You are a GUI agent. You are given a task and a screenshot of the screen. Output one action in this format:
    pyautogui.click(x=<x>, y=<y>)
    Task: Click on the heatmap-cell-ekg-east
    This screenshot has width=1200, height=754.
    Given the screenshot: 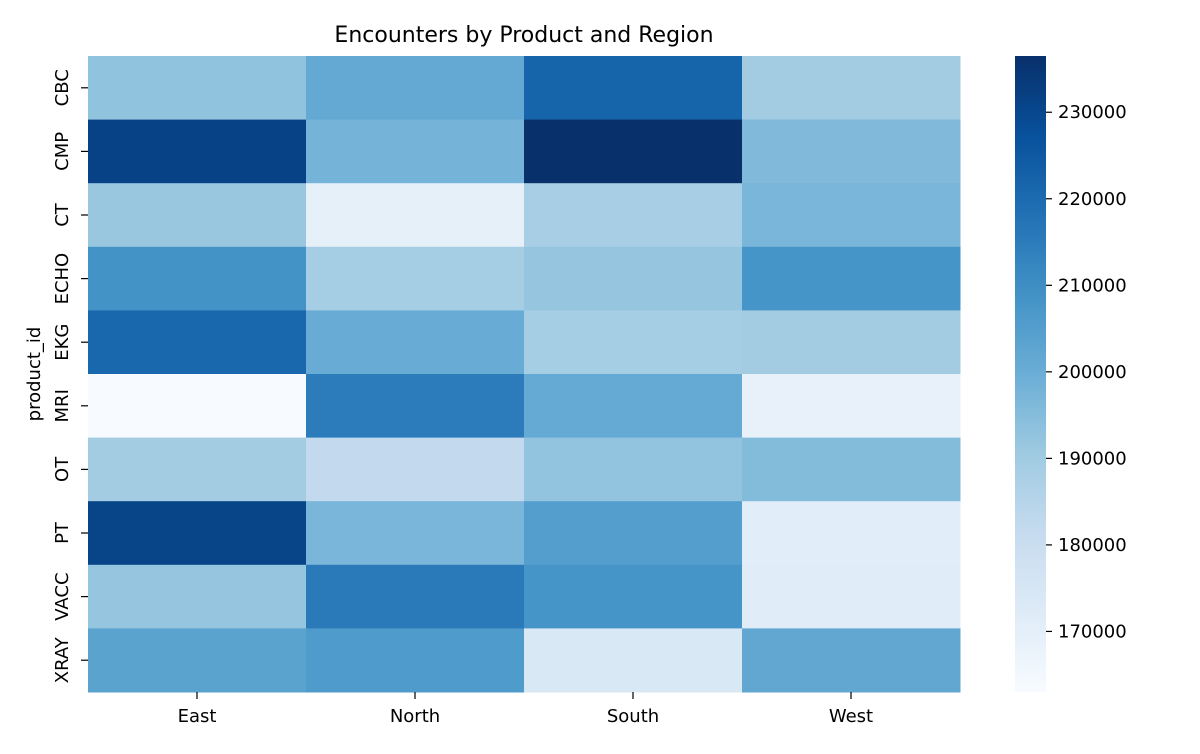 What is the action you would take?
    pyautogui.click(x=197, y=342)
    